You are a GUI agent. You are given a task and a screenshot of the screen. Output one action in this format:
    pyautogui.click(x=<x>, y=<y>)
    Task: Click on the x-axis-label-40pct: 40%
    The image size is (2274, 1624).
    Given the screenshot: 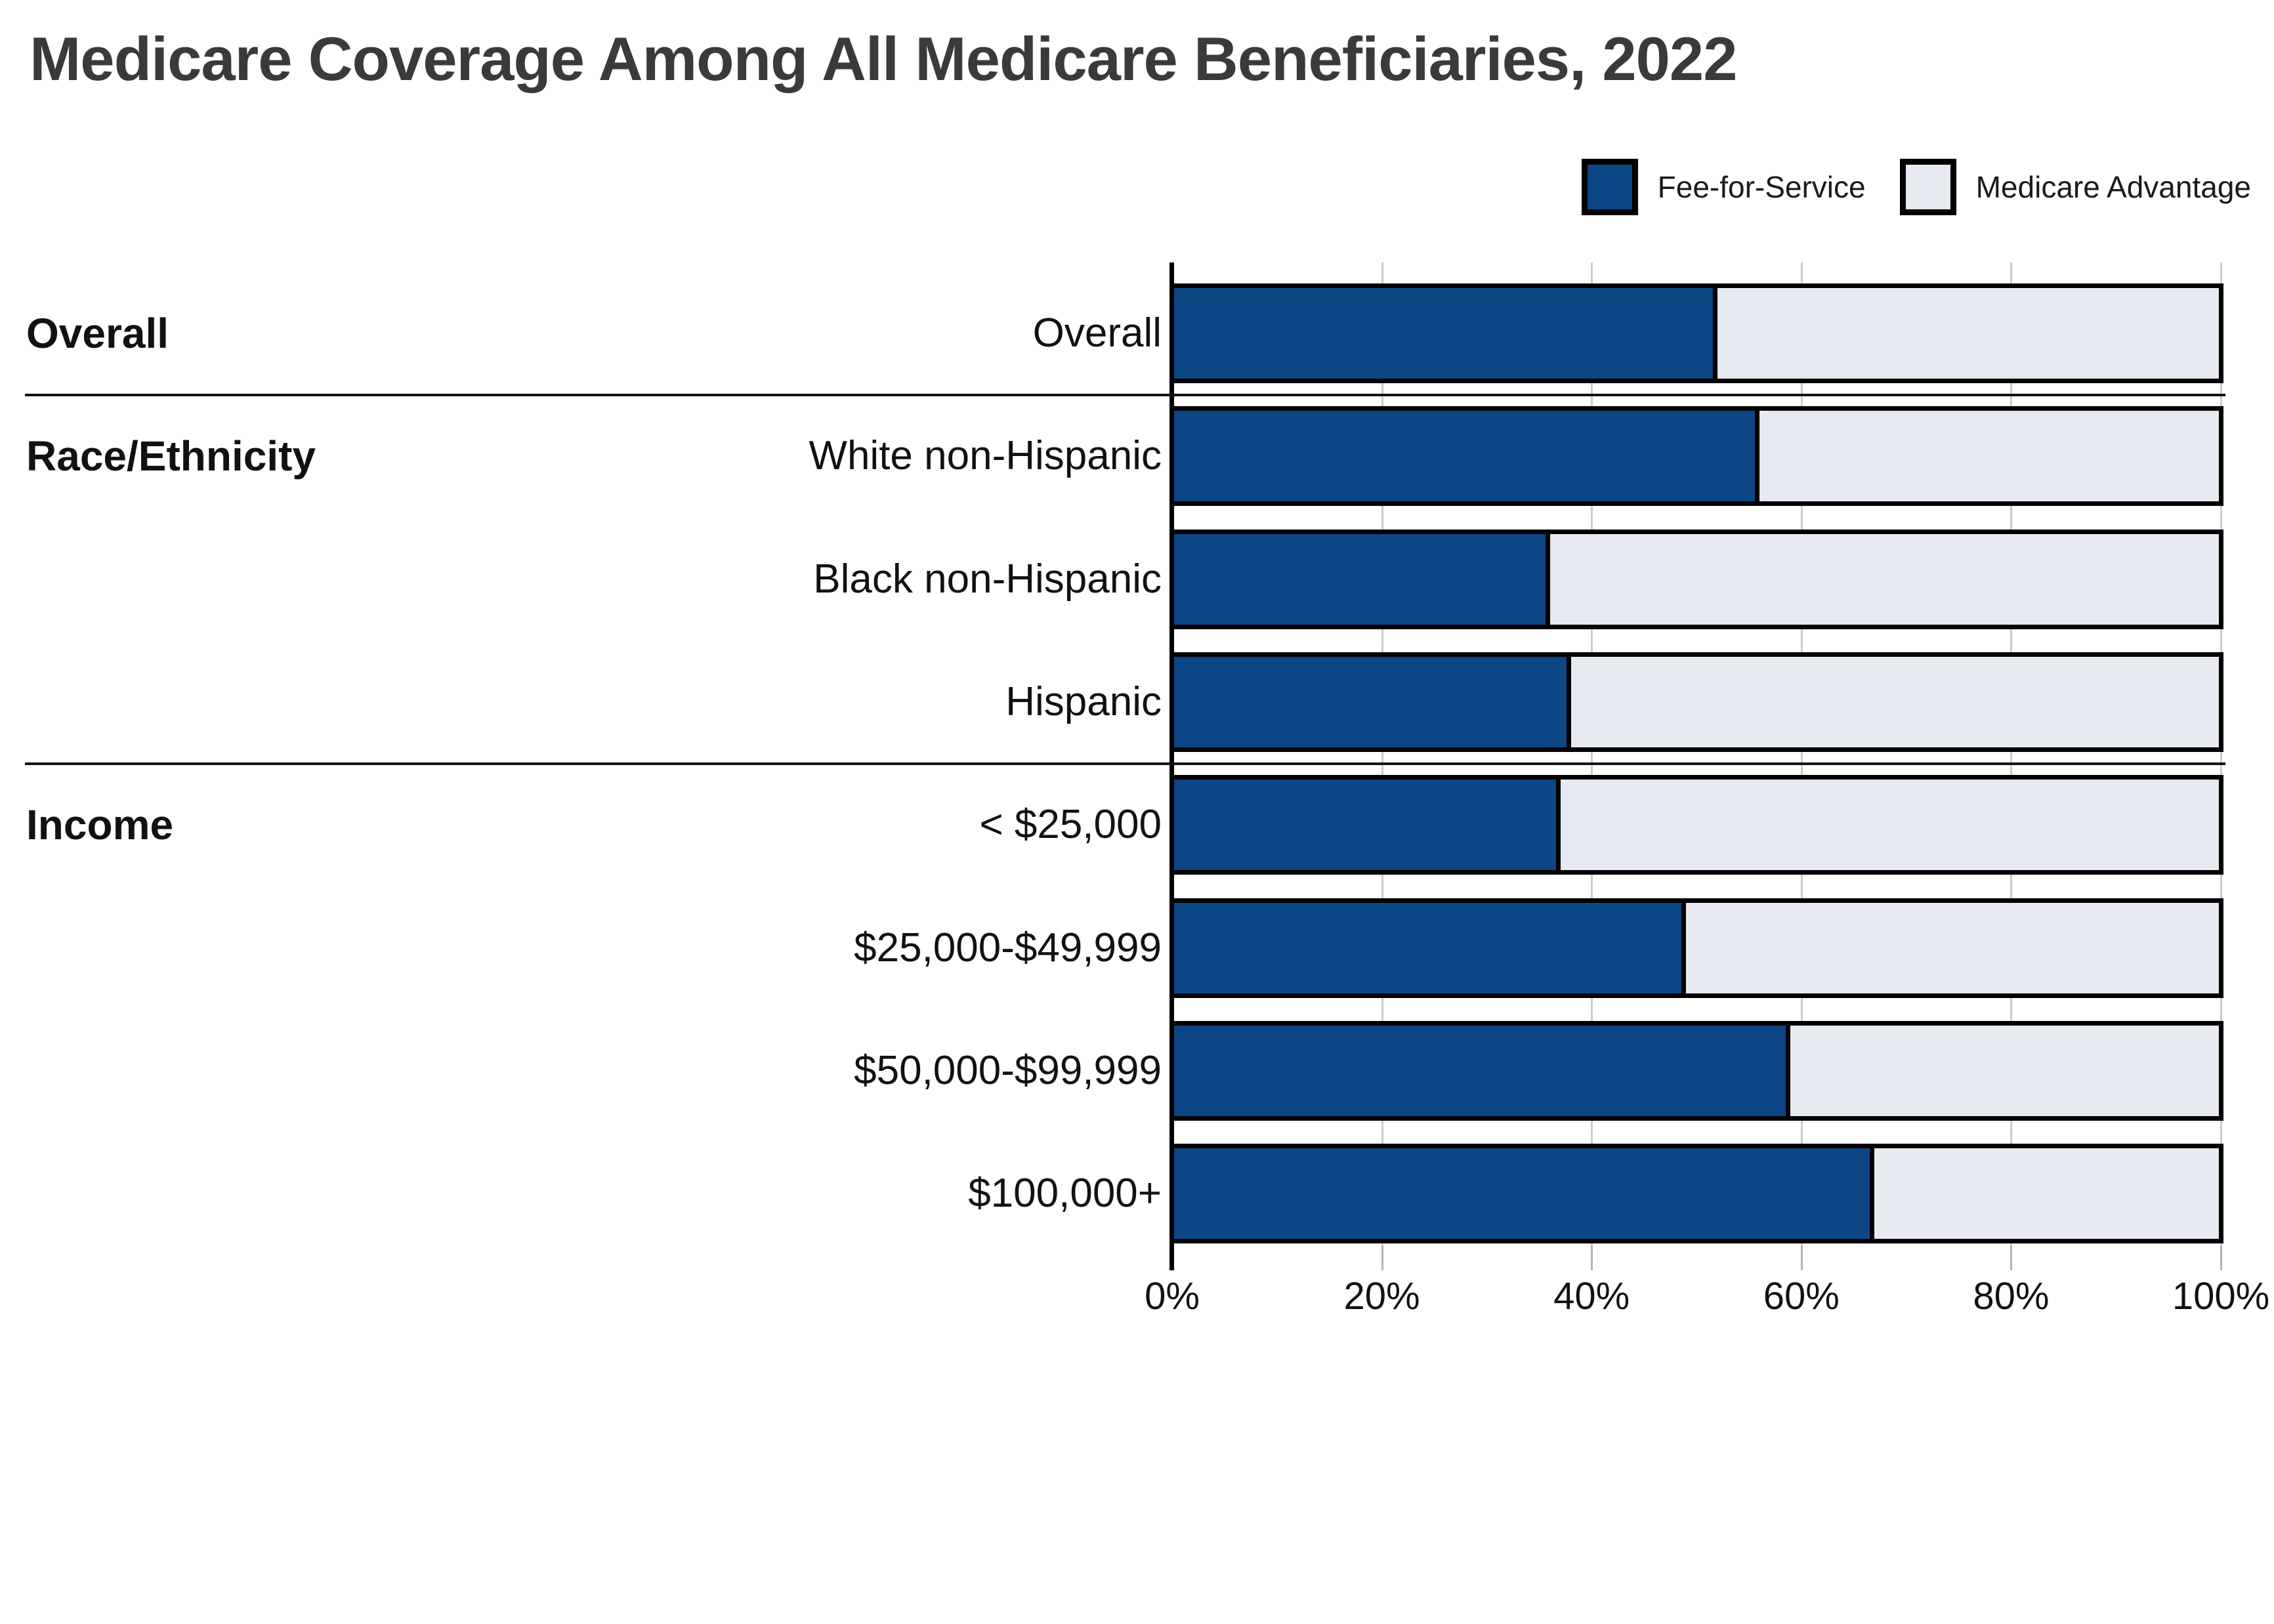 What is the action you would take?
    pyautogui.click(x=1591, y=1296)
    